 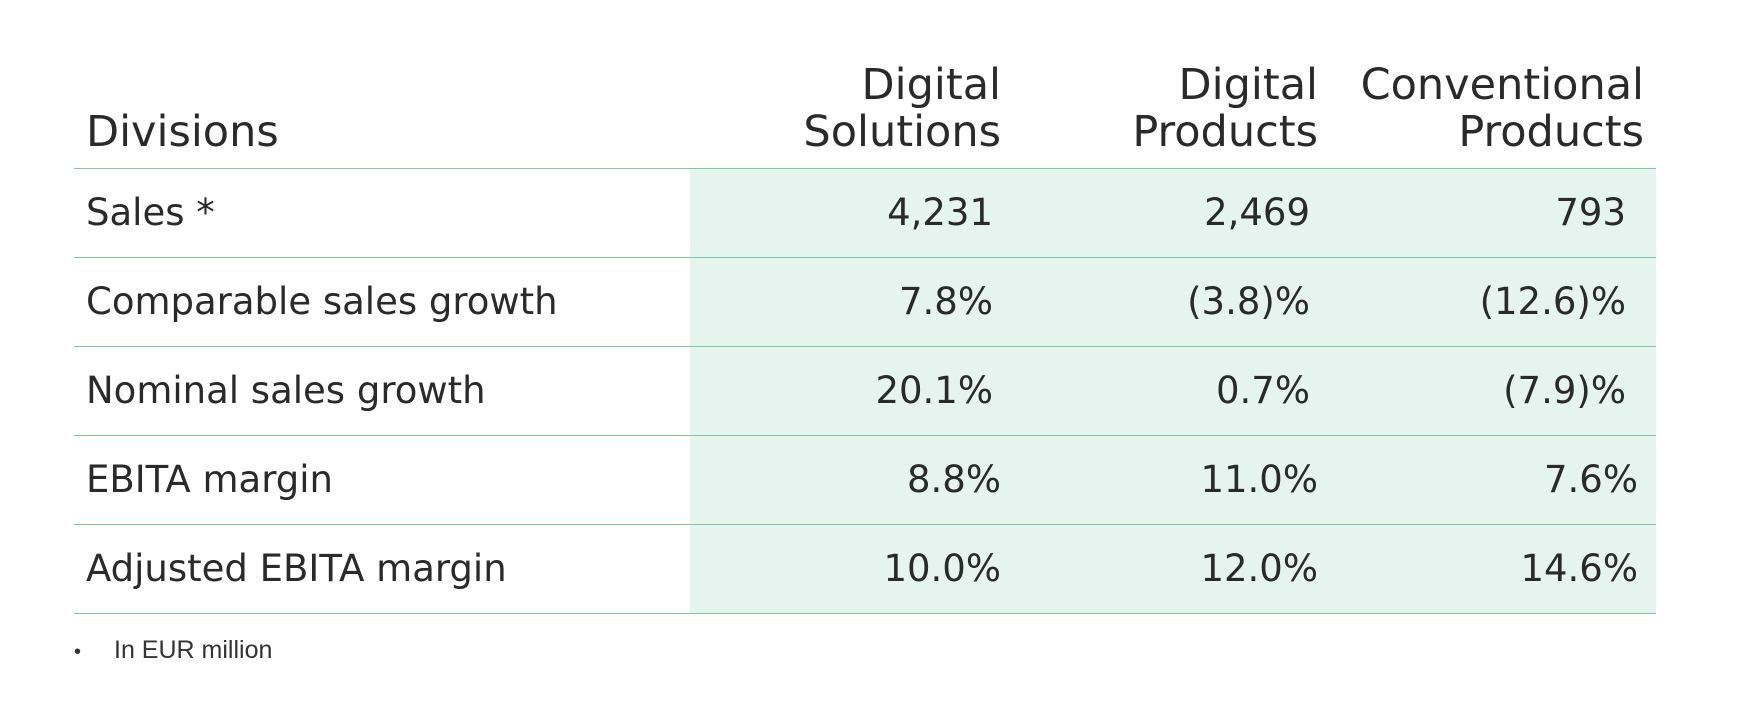 What do you see at coordinates (1579, 568) in the screenshot?
I see `cell-conventional-products: 14.6%` at bounding box center [1579, 568].